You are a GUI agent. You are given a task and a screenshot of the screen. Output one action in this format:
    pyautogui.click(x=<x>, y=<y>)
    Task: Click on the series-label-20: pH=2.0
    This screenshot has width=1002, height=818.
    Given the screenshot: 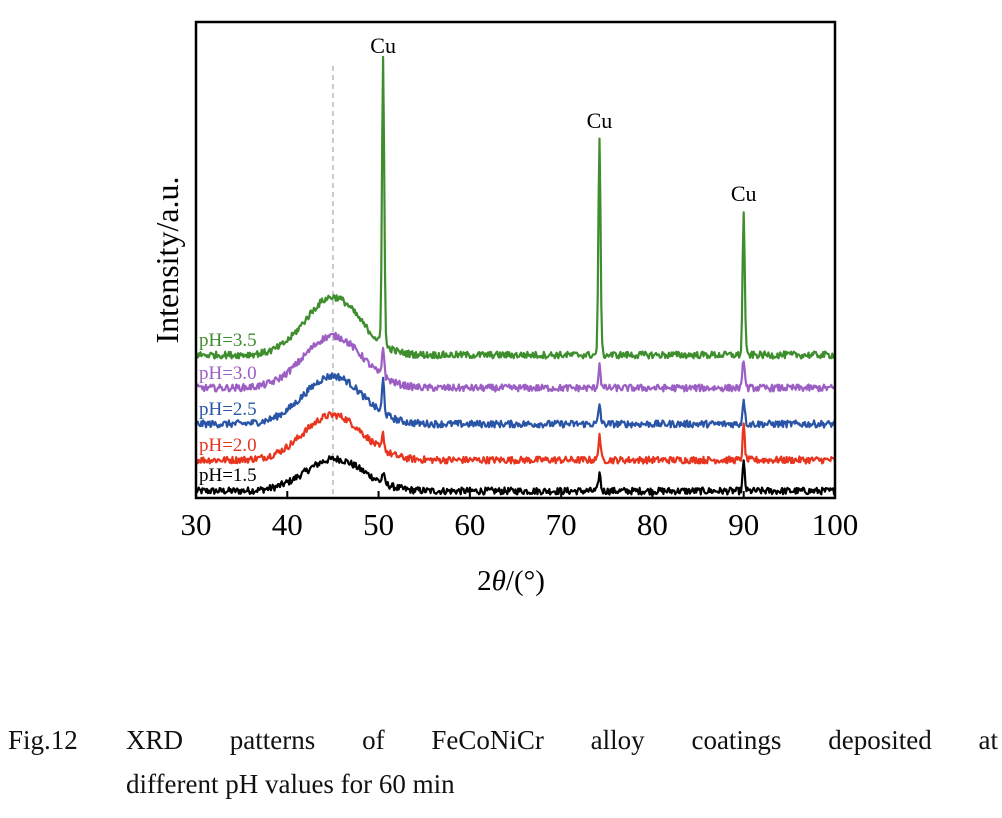 What is the action you would take?
    pyautogui.click(x=228, y=445)
    